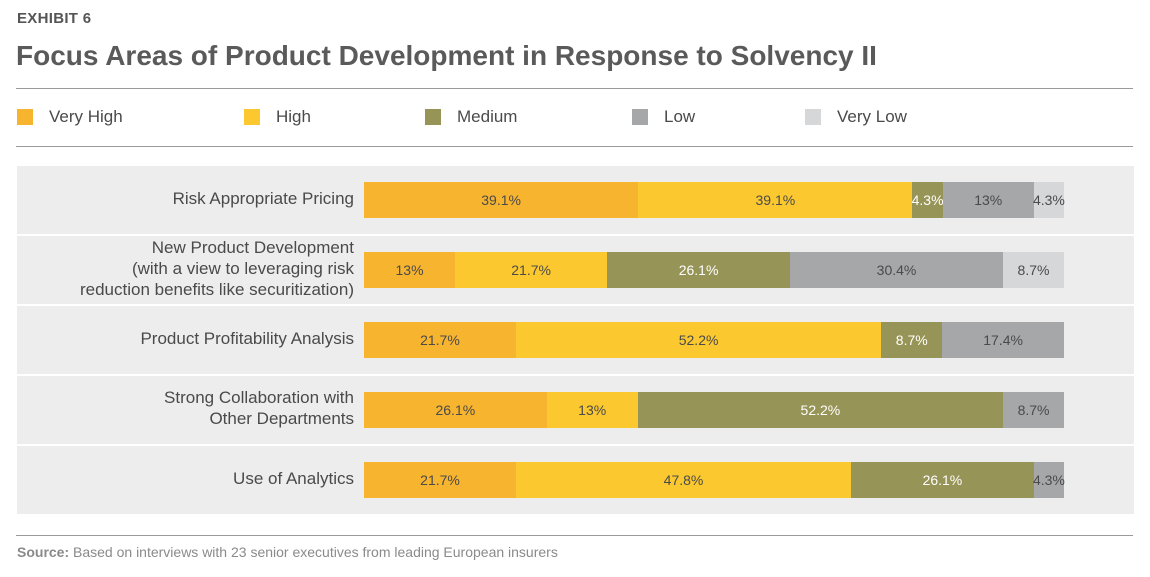 The width and height of the screenshot is (1150, 577). What do you see at coordinates (247, 338) in the screenshot?
I see `category-label-line: Product Profitability Analysis` at bounding box center [247, 338].